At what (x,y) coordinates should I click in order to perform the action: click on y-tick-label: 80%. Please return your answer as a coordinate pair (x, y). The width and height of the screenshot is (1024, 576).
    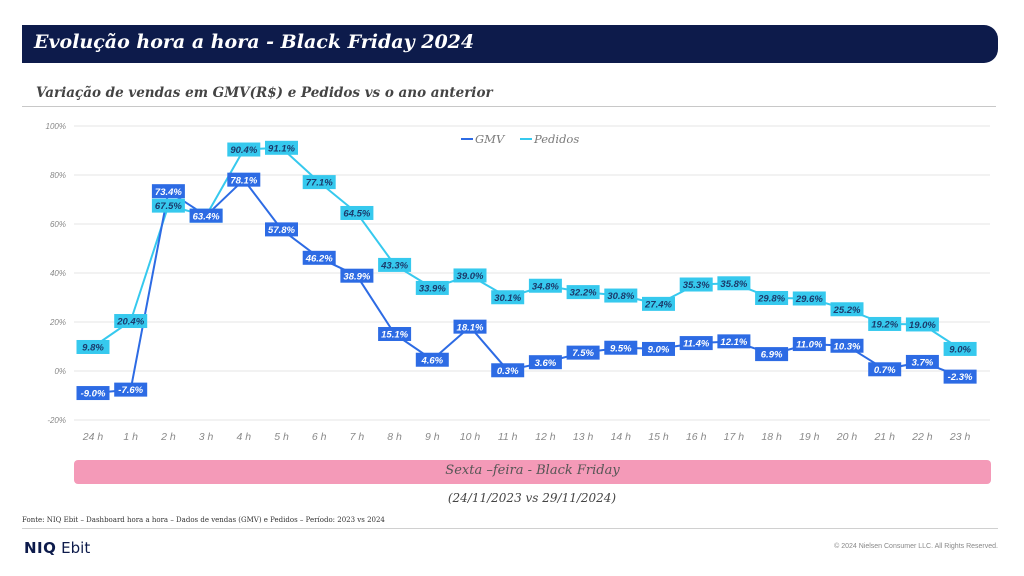
    Looking at the image, I should click on (58, 175).